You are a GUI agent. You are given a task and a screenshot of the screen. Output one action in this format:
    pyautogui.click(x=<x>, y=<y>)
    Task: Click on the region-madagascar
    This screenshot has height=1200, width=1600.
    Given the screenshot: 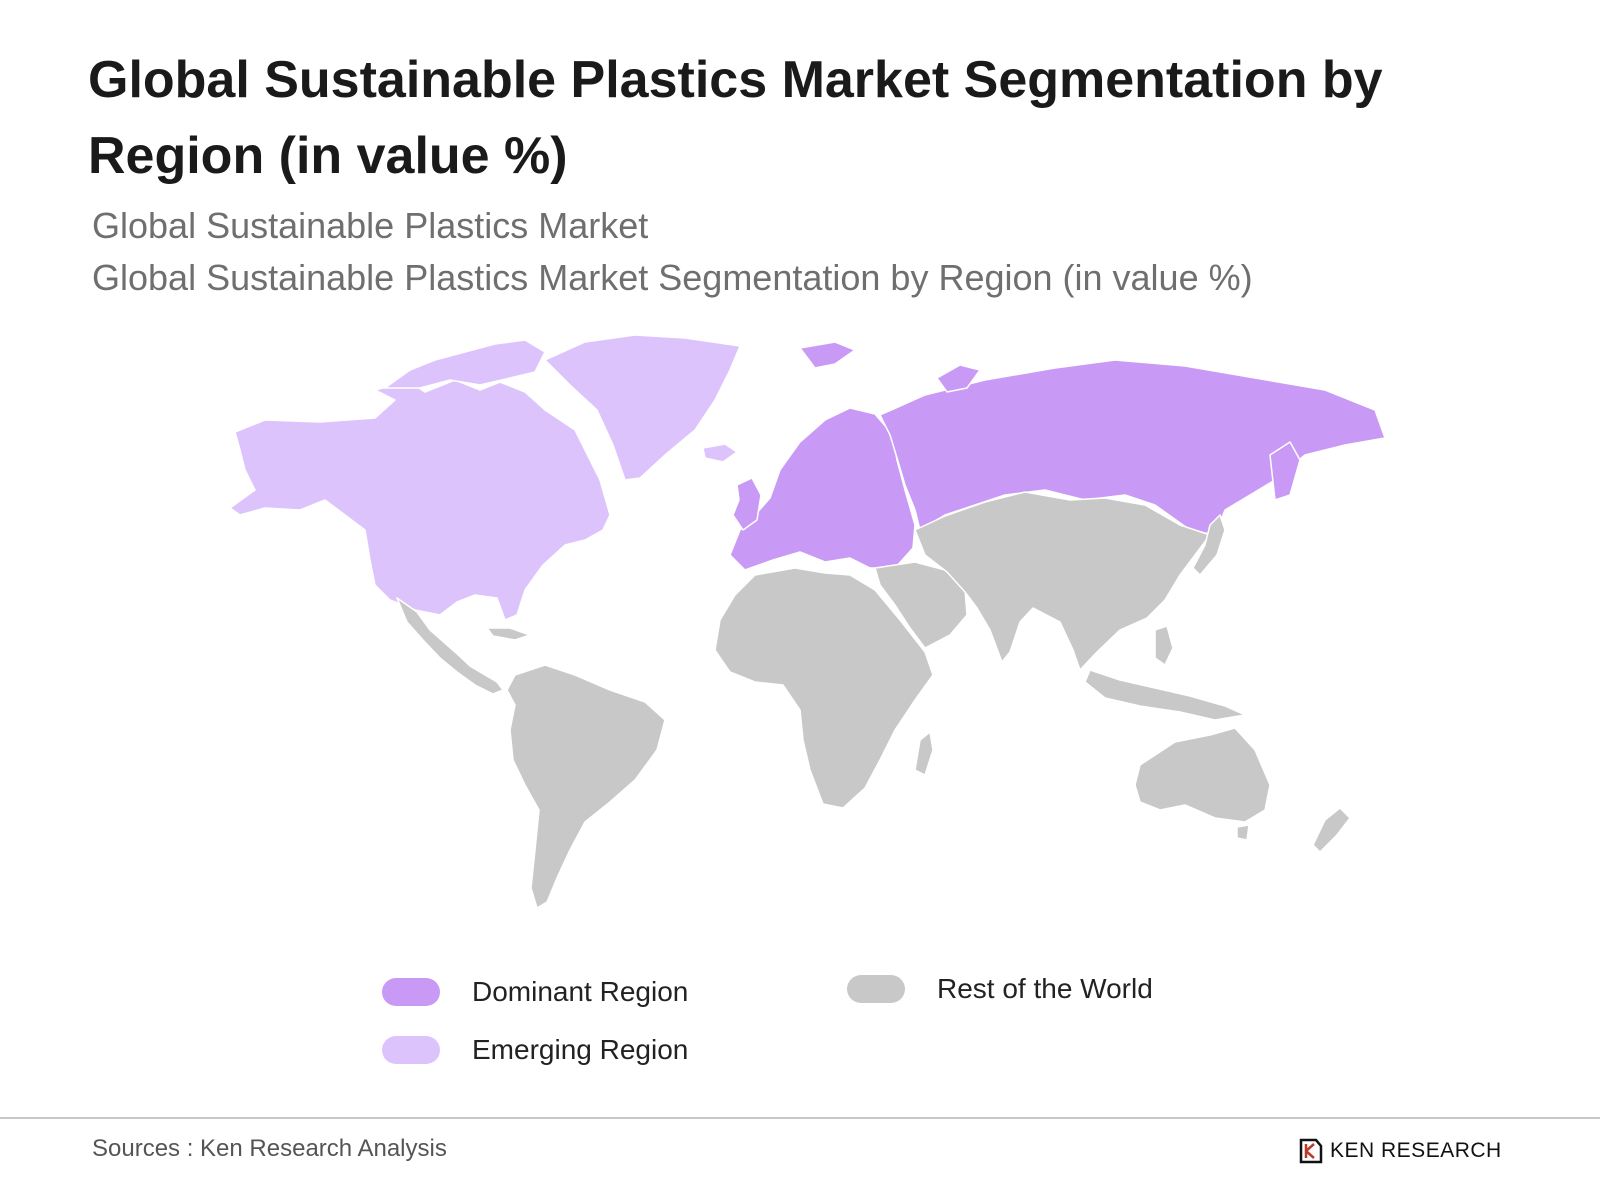 What is the action you would take?
    pyautogui.click(x=924, y=753)
    